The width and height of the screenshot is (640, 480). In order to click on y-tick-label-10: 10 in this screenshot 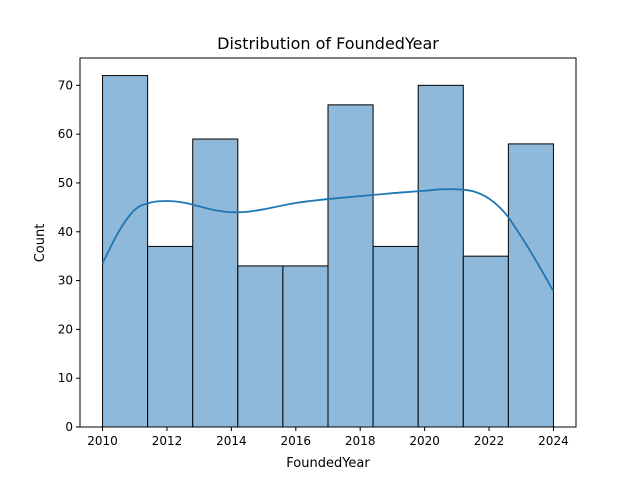, I will do `click(65, 378)`.